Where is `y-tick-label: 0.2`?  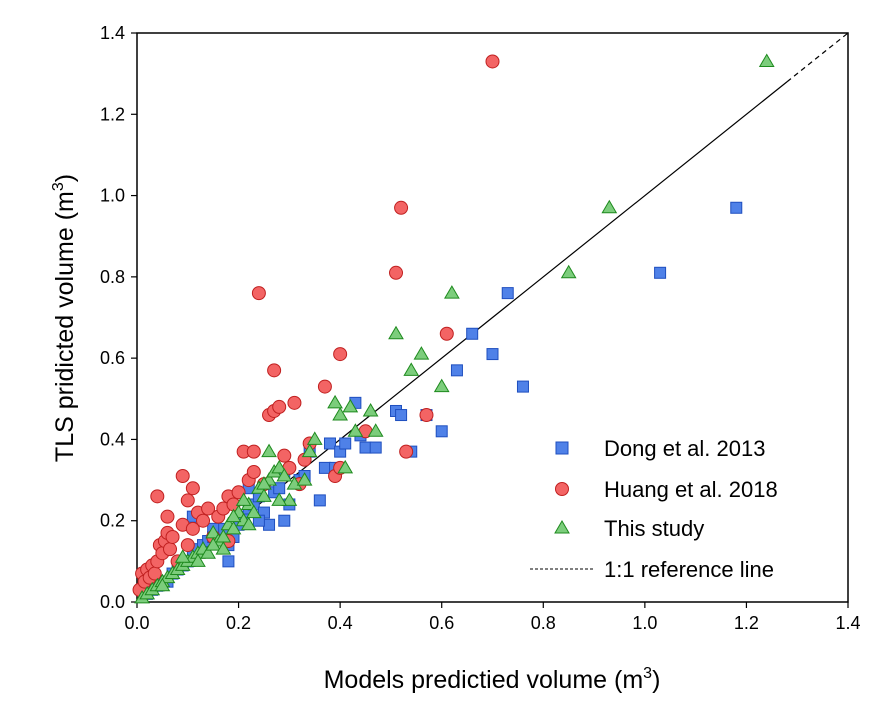 y-tick-label: 0.2 is located at coordinates (112, 521).